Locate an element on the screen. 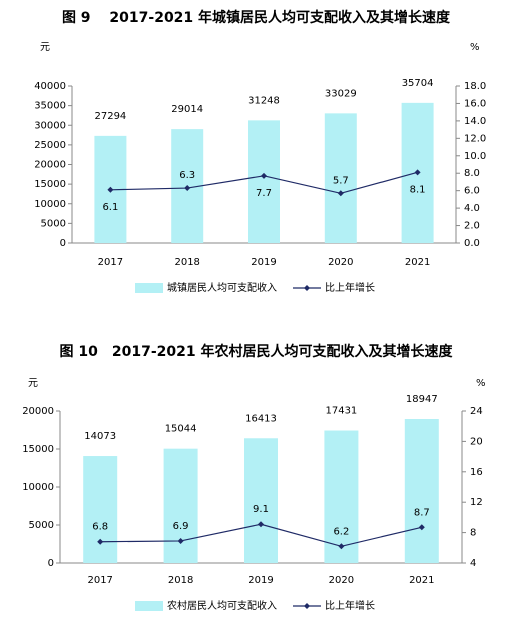 The image size is (513, 623). bar-value-label: 29014 is located at coordinates (187, 109).